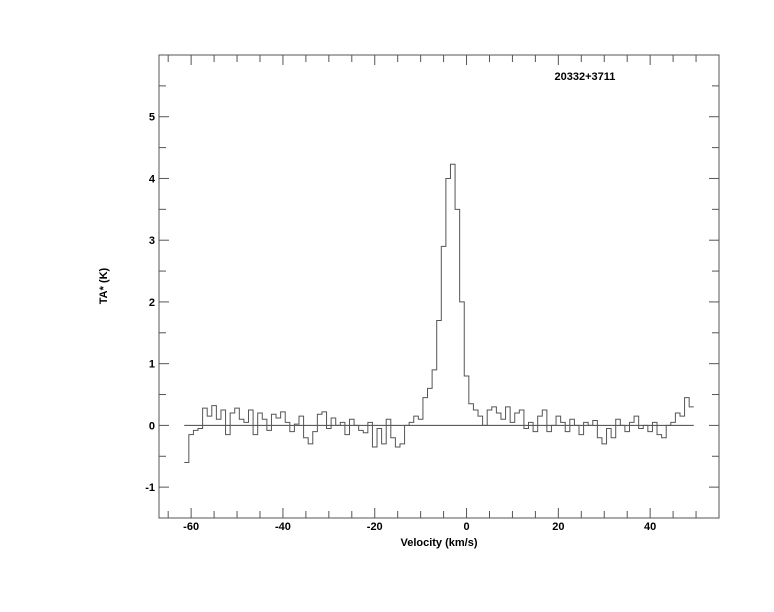 The image size is (774, 612). What do you see at coordinates (466, 527) in the screenshot?
I see `x-tick-label: 0` at bounding box center [466, 527].